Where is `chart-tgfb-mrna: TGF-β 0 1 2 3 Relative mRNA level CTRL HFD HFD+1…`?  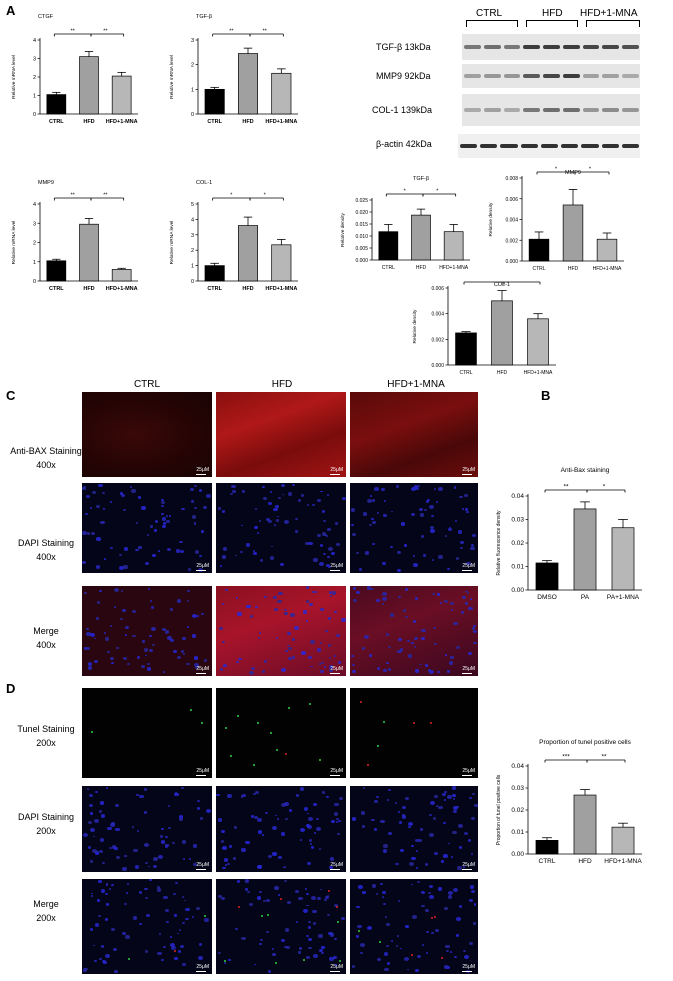 chart-tgfb-mrna: TGF-β 0 1 2 3 Relative mRNA level CTRL HFD HFD+1… is located at coordinates (233, 69).